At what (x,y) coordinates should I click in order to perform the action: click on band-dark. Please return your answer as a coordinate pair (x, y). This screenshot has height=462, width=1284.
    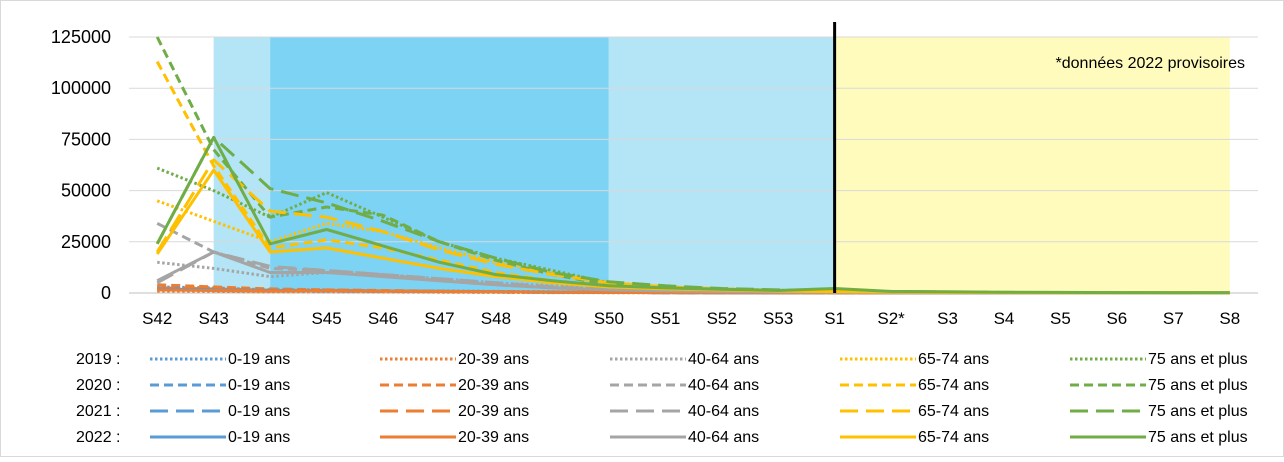
    Looking at the image, I should click on (439, 165).